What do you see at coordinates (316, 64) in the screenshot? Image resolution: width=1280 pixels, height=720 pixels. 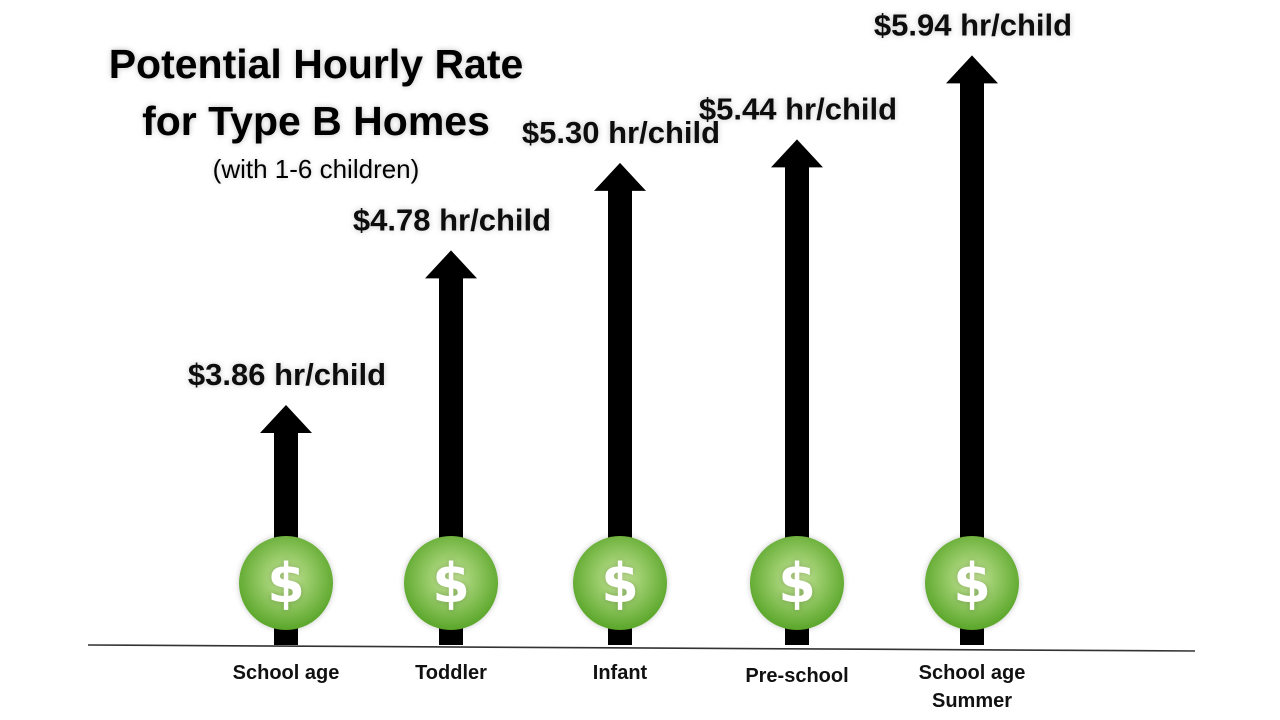 I see `chart-title-line-1: Potential Hourly Rate` at bounding box center [316, 64].